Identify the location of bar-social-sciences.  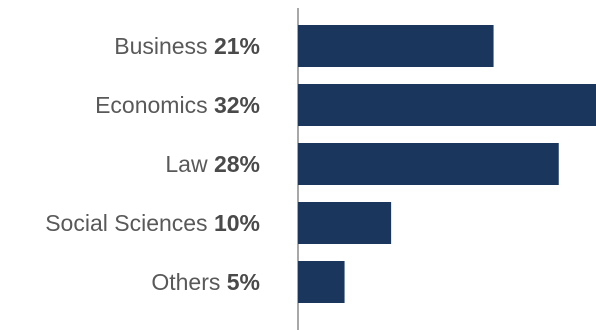
(345, 223).